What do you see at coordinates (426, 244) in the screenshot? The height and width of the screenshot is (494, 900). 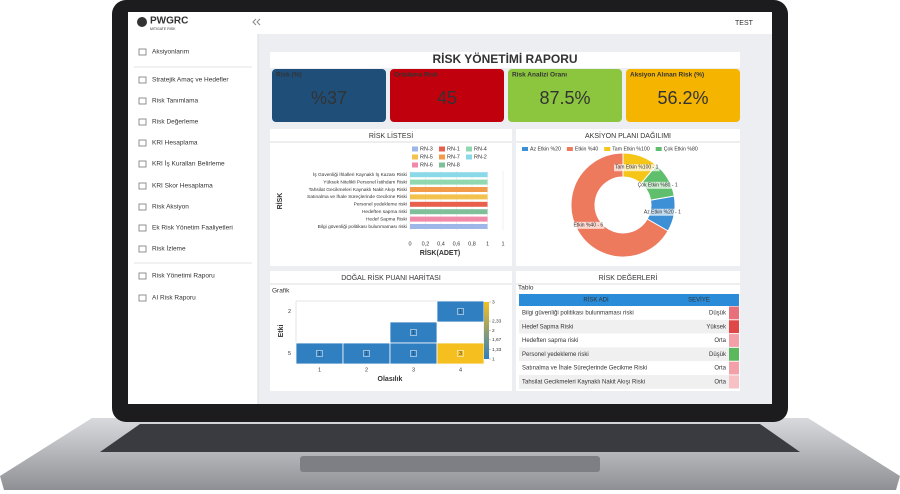 I see `x-tick-label: 0,2` at bounding box center [426, 244].